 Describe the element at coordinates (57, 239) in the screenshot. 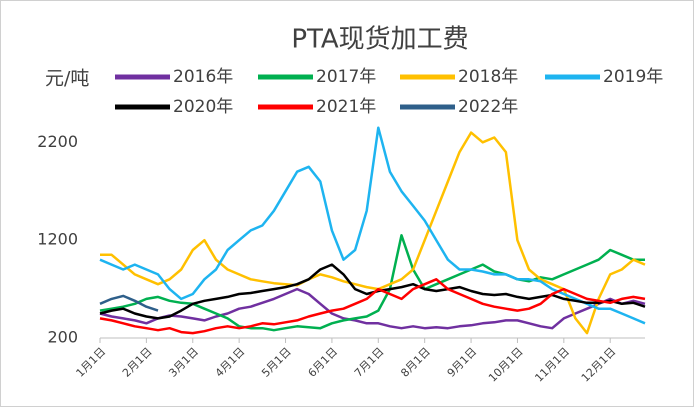

I see `y-tick-label: 1200` at that location.